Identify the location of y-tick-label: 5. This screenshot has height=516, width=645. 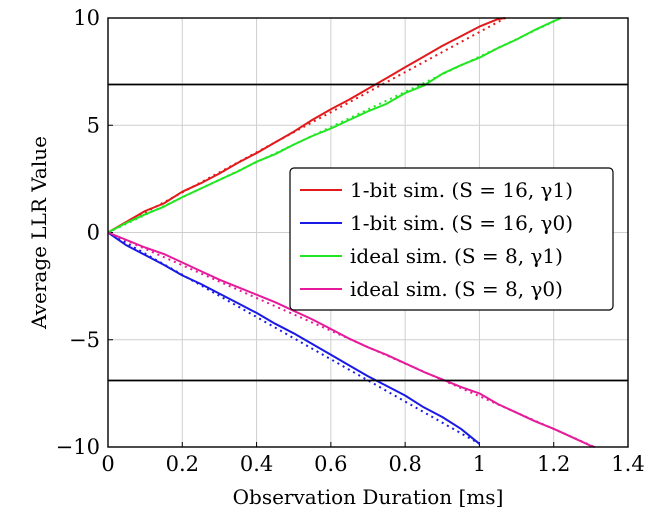
(93, 125).